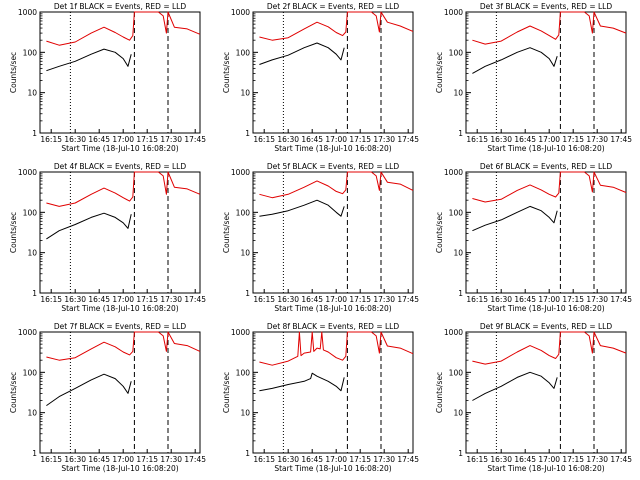  I want to click on chart-title: Det 4f BLACK = Events, RED = LLD, so click(120, 166).